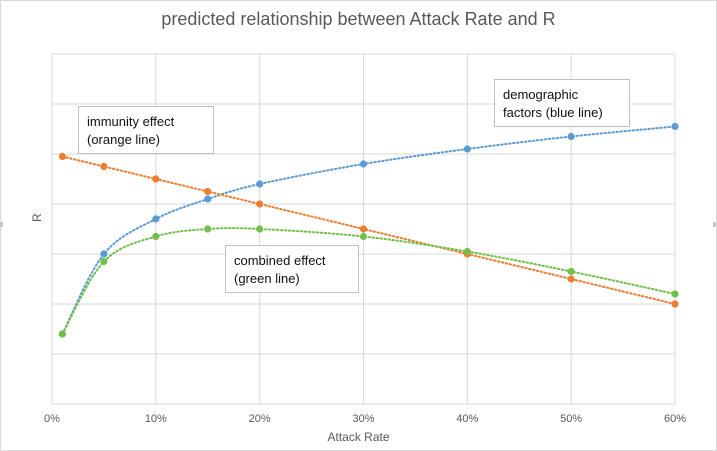  Describe the element at coordinates (363, 419) in the screenshot. I see `x-tick-label: 30%` at that location.